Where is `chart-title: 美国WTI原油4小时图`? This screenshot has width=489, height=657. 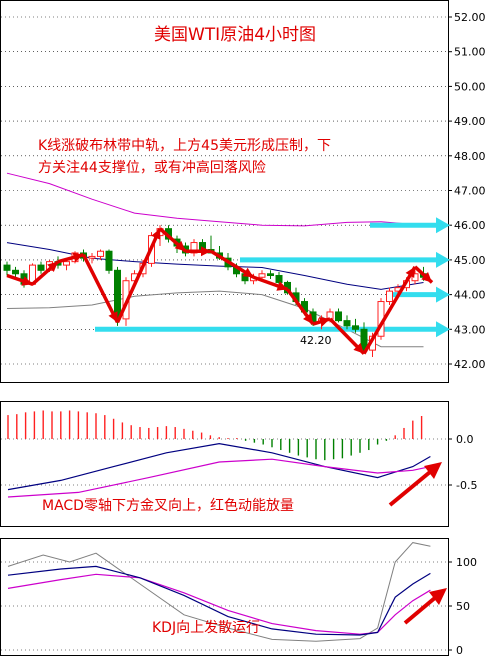 chart-title: 美国WTI原油4小时图 is located at coordinates (235, 35).